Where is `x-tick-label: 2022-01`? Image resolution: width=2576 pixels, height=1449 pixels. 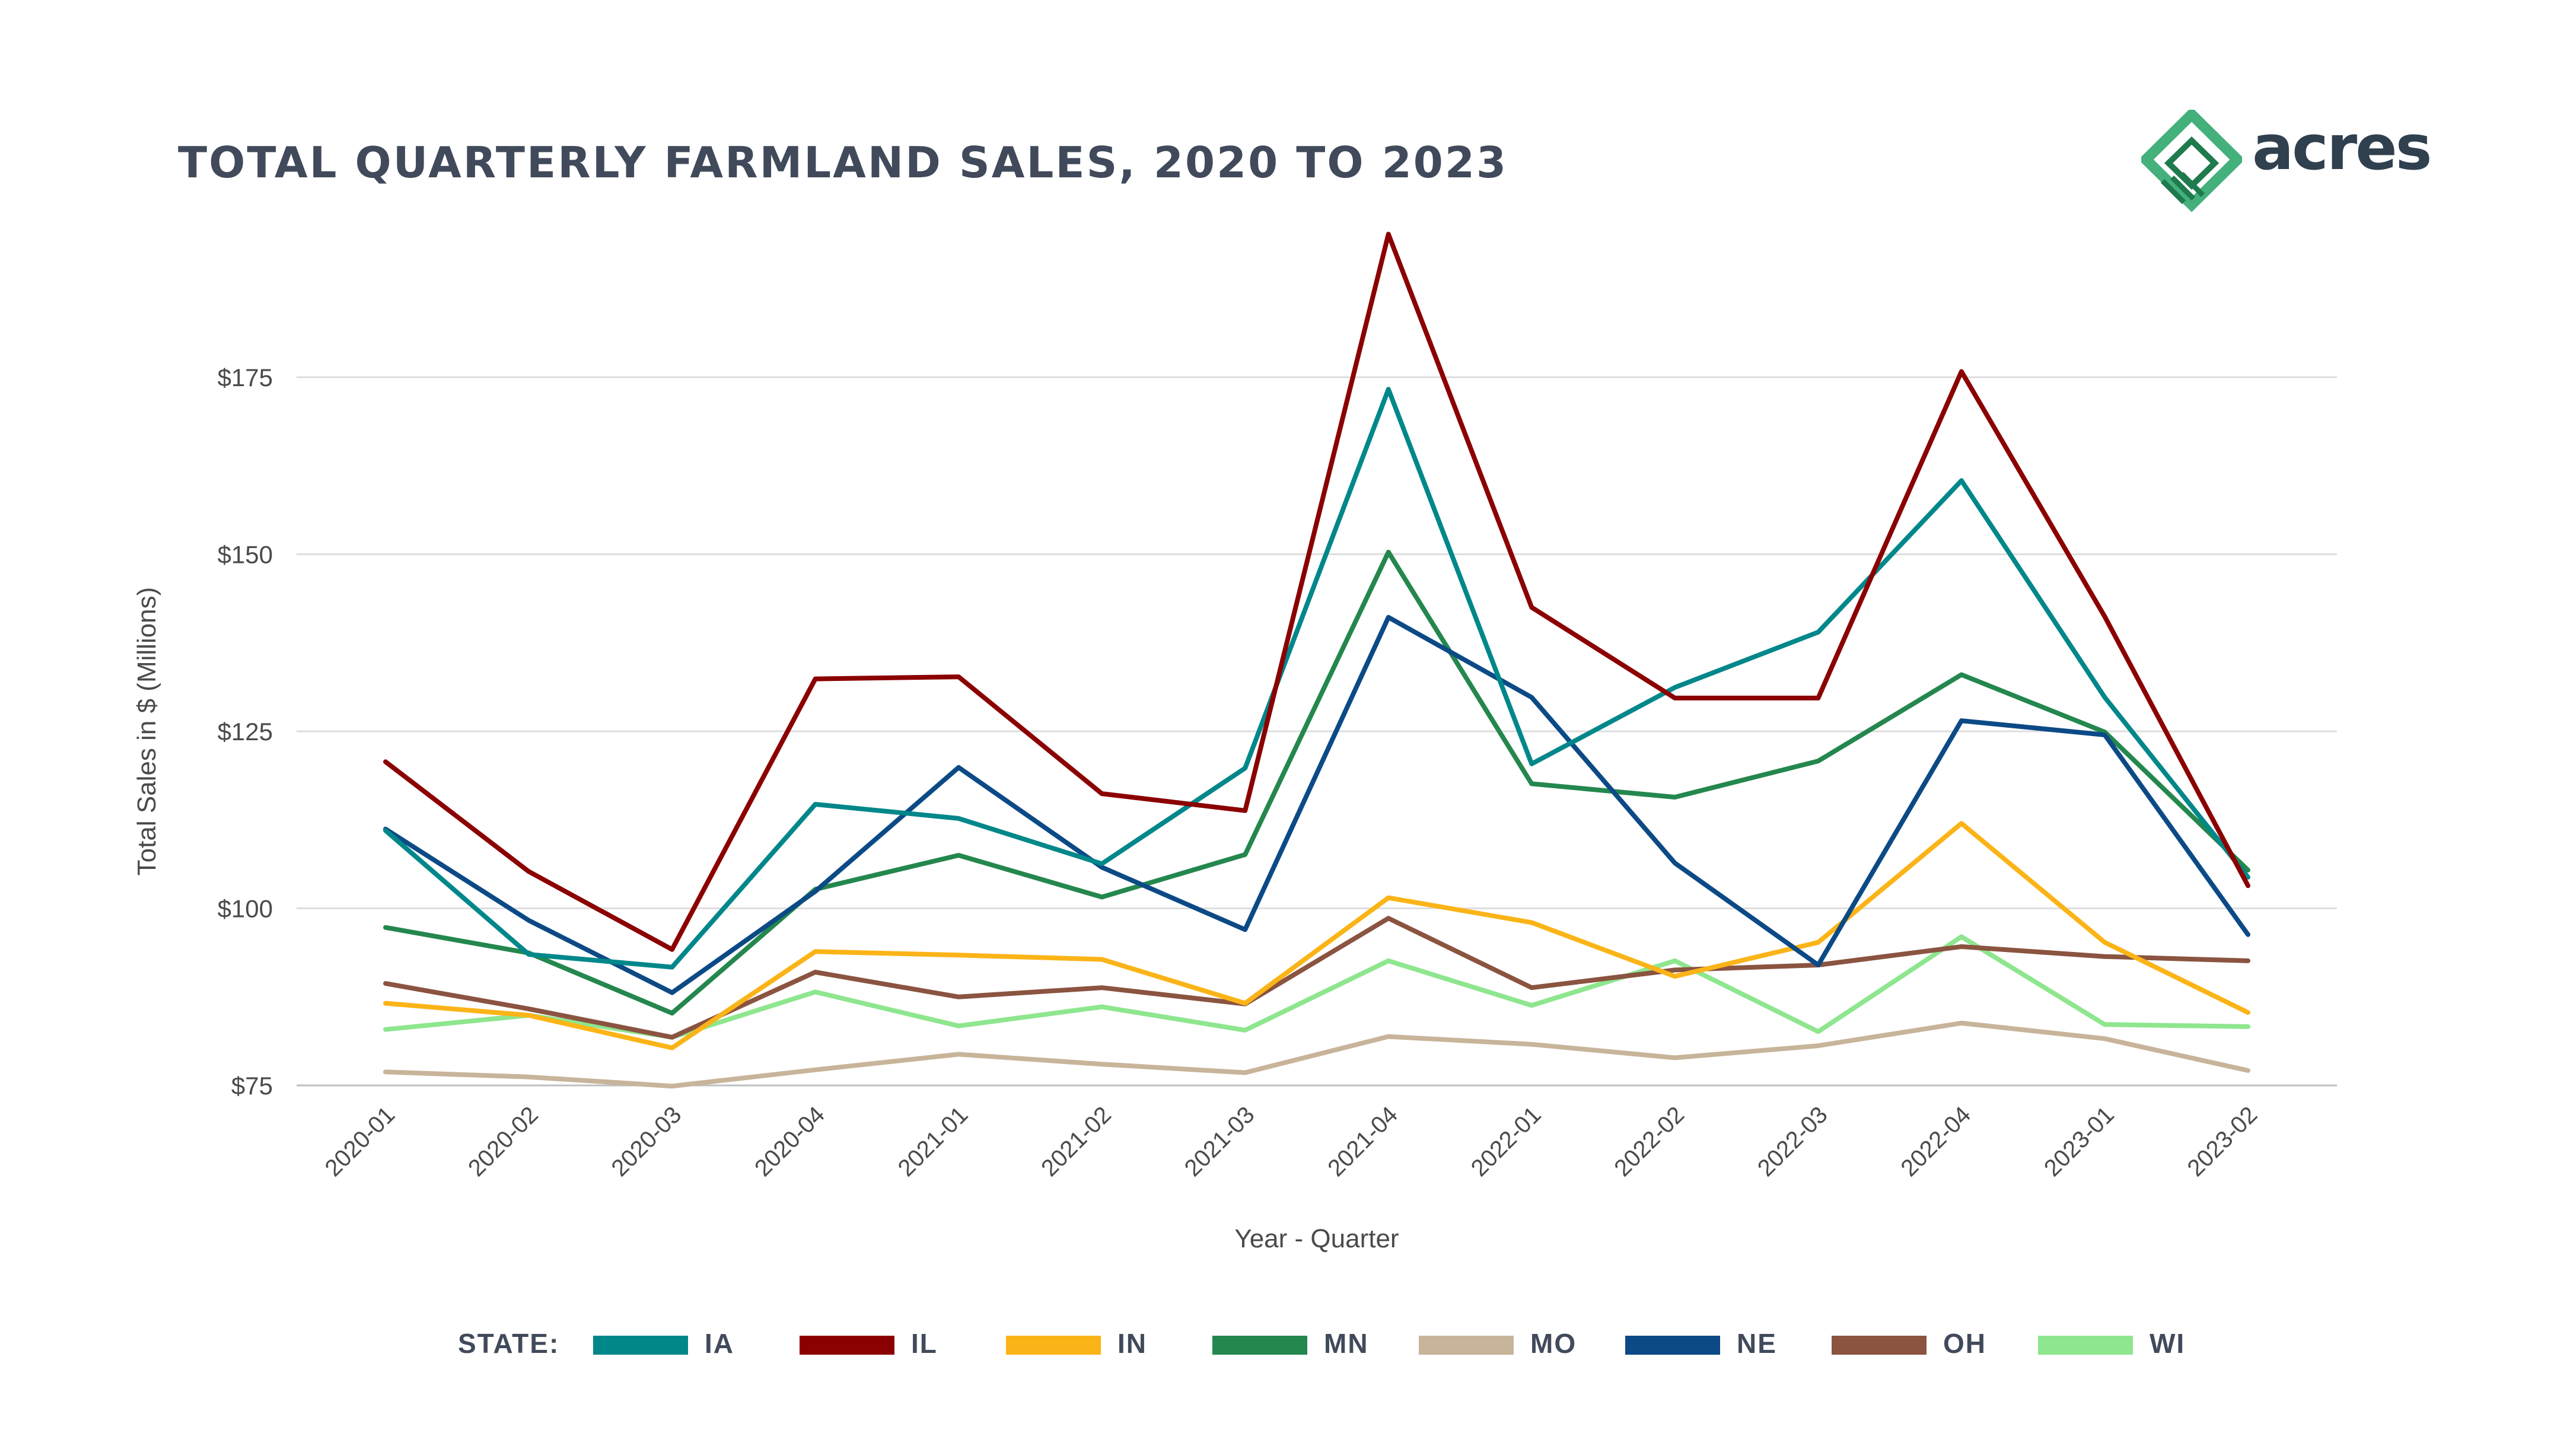 x-tick-label: 2022-01 is located at coordinates (1506, 1141).